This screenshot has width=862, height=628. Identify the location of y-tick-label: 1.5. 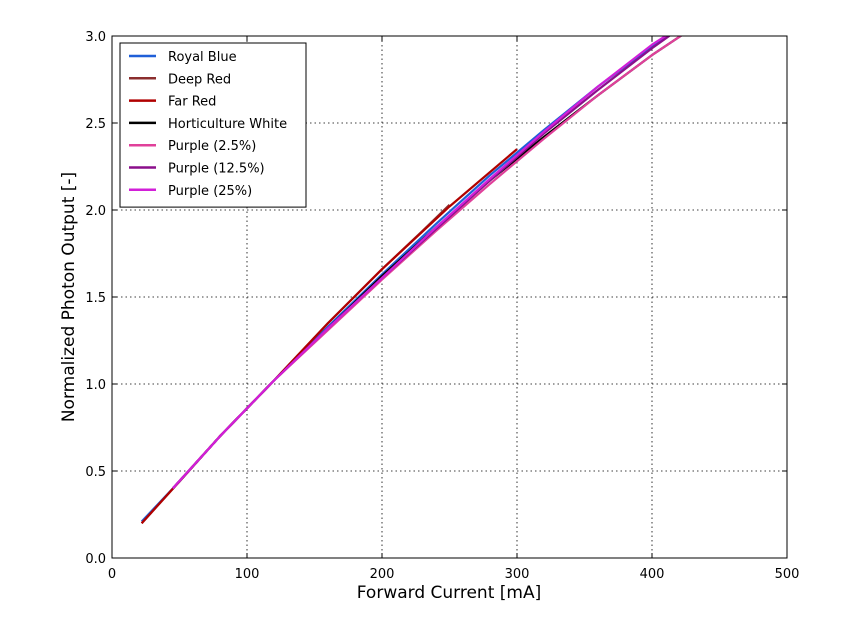
(95, 298).